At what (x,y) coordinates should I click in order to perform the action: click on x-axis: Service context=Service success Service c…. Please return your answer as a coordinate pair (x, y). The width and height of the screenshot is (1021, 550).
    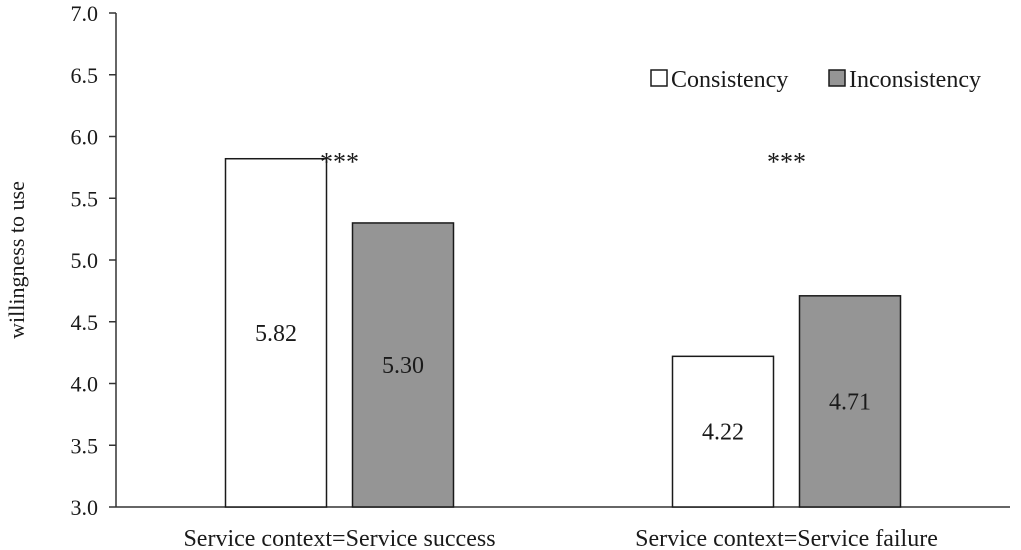
    Looking at the image, I should click on (563, 528).